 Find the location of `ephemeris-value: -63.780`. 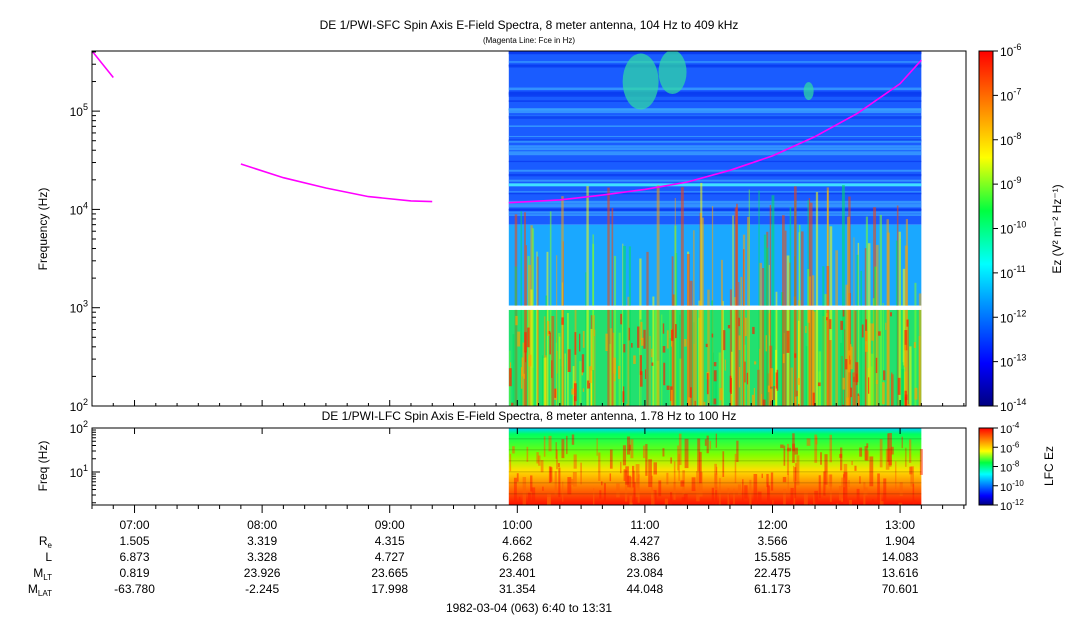

ephemeris-value: -63.780 is located at coordinates (134, 589).